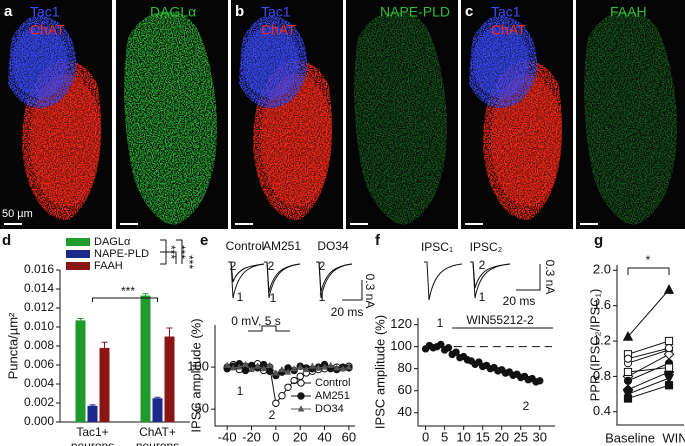 The height and width of the screenshot is (446, 685). What do you see at coordinates (521, 436) in the screenshot?
I see `x-tick-label: 25` at bounding box center [521, 436].